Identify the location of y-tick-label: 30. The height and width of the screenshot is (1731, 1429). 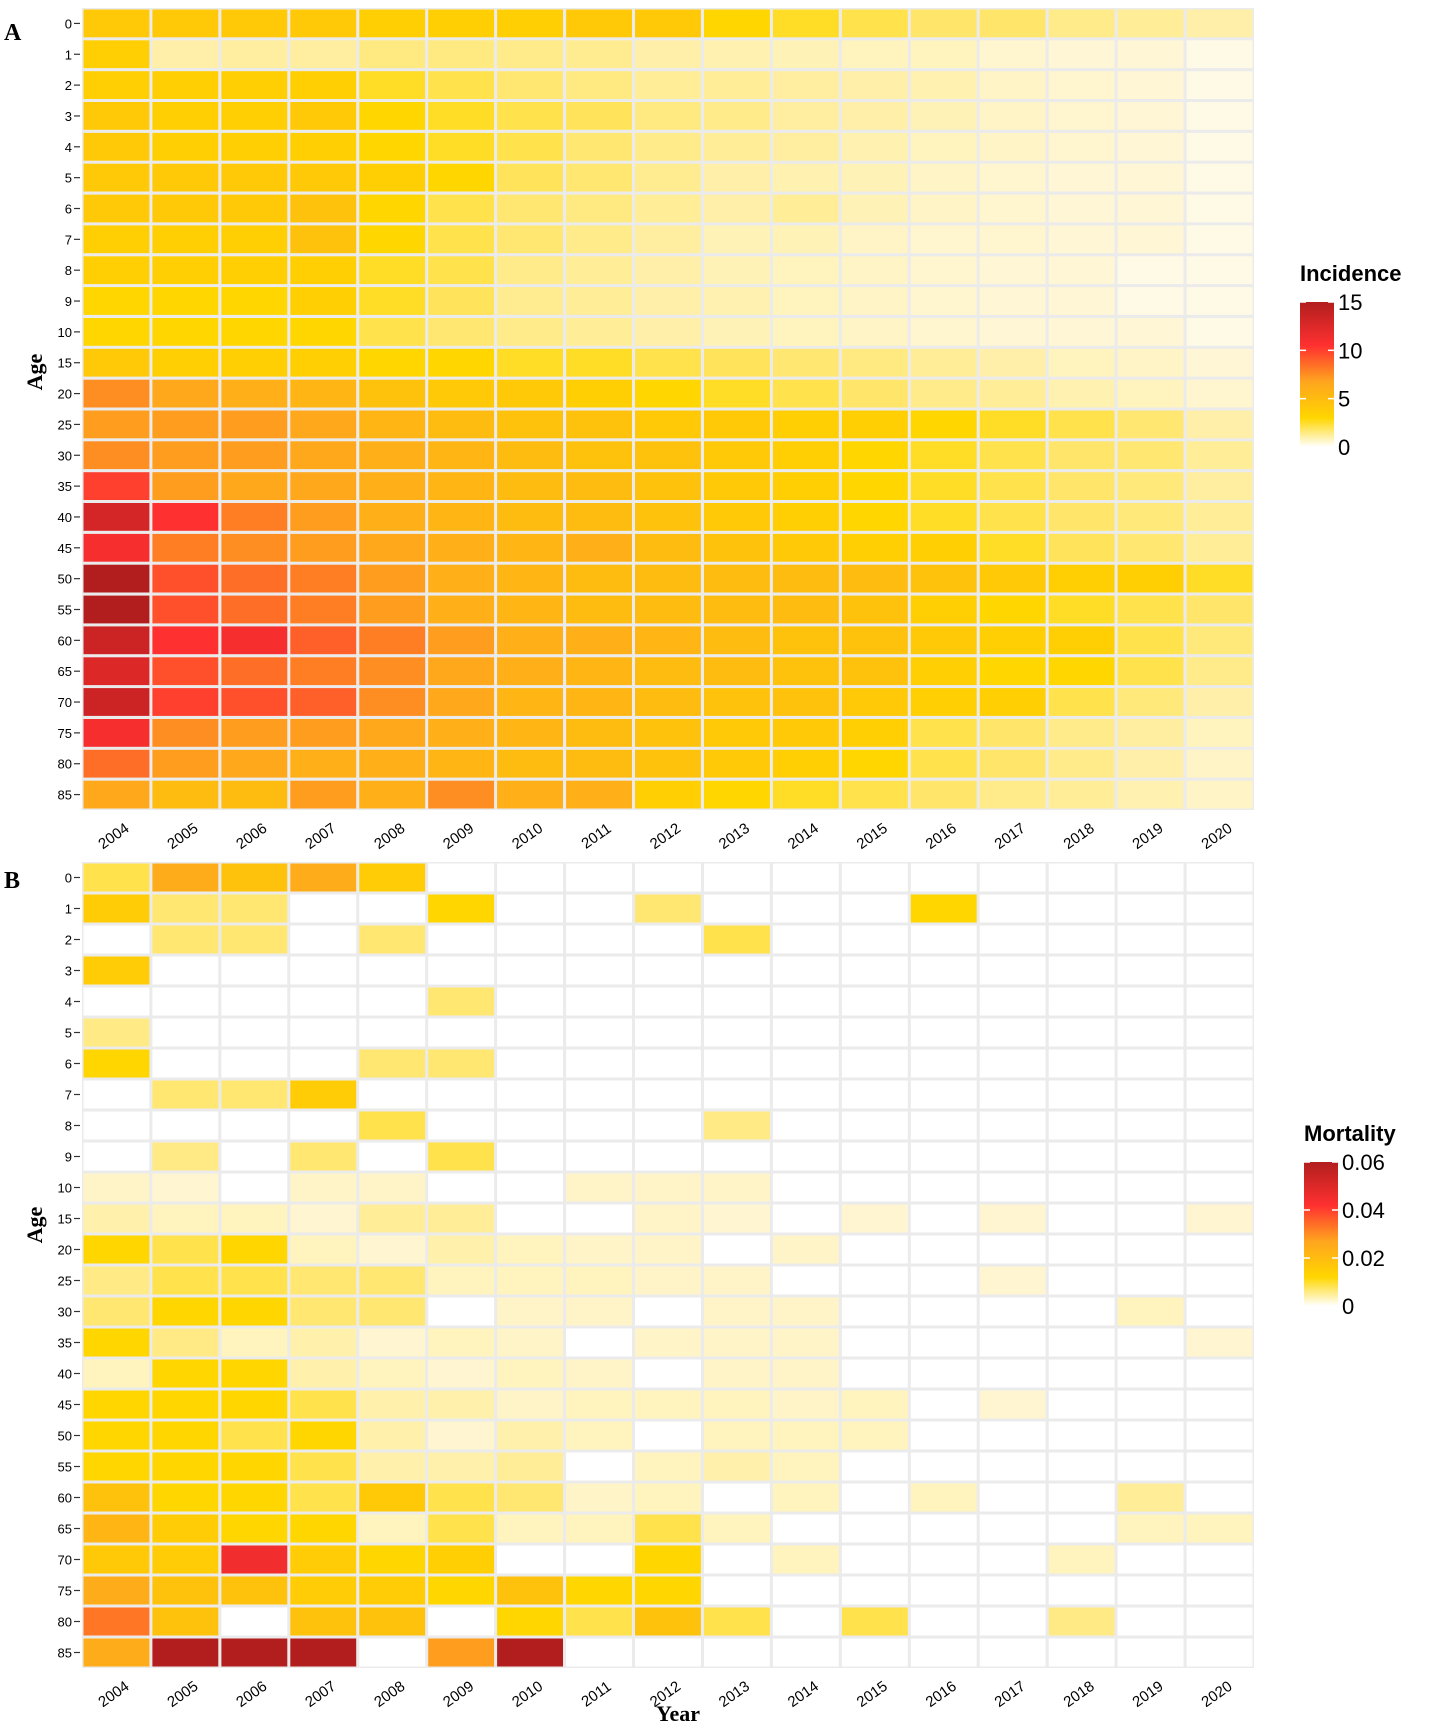
(65, 1312).